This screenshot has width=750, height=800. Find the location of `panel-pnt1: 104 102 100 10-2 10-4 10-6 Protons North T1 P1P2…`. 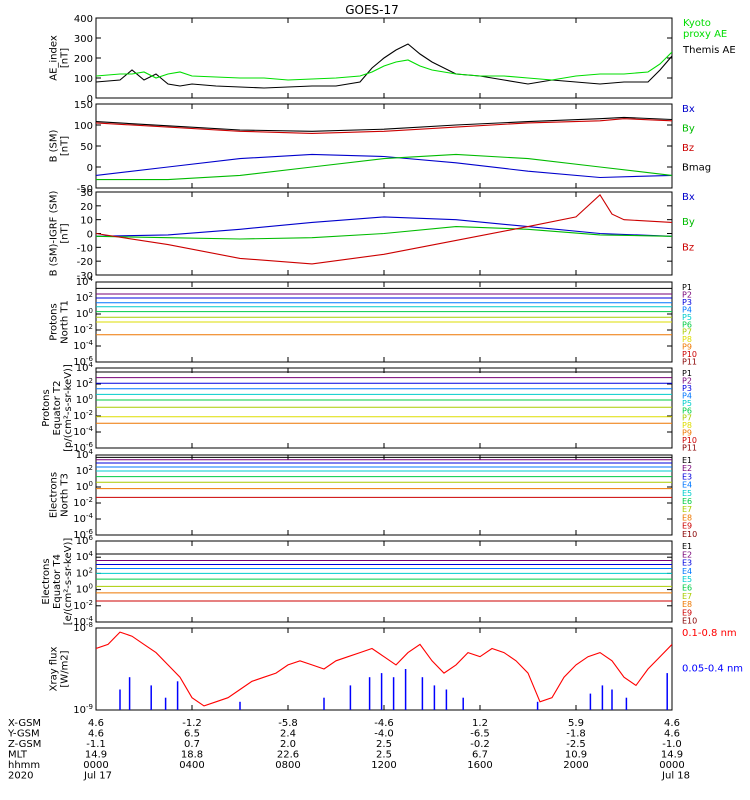

panel-pnt1: 104 102 100 10-2 10-4 10-6 Protons North T1 P1P2… is located at coordinates (373, 321).